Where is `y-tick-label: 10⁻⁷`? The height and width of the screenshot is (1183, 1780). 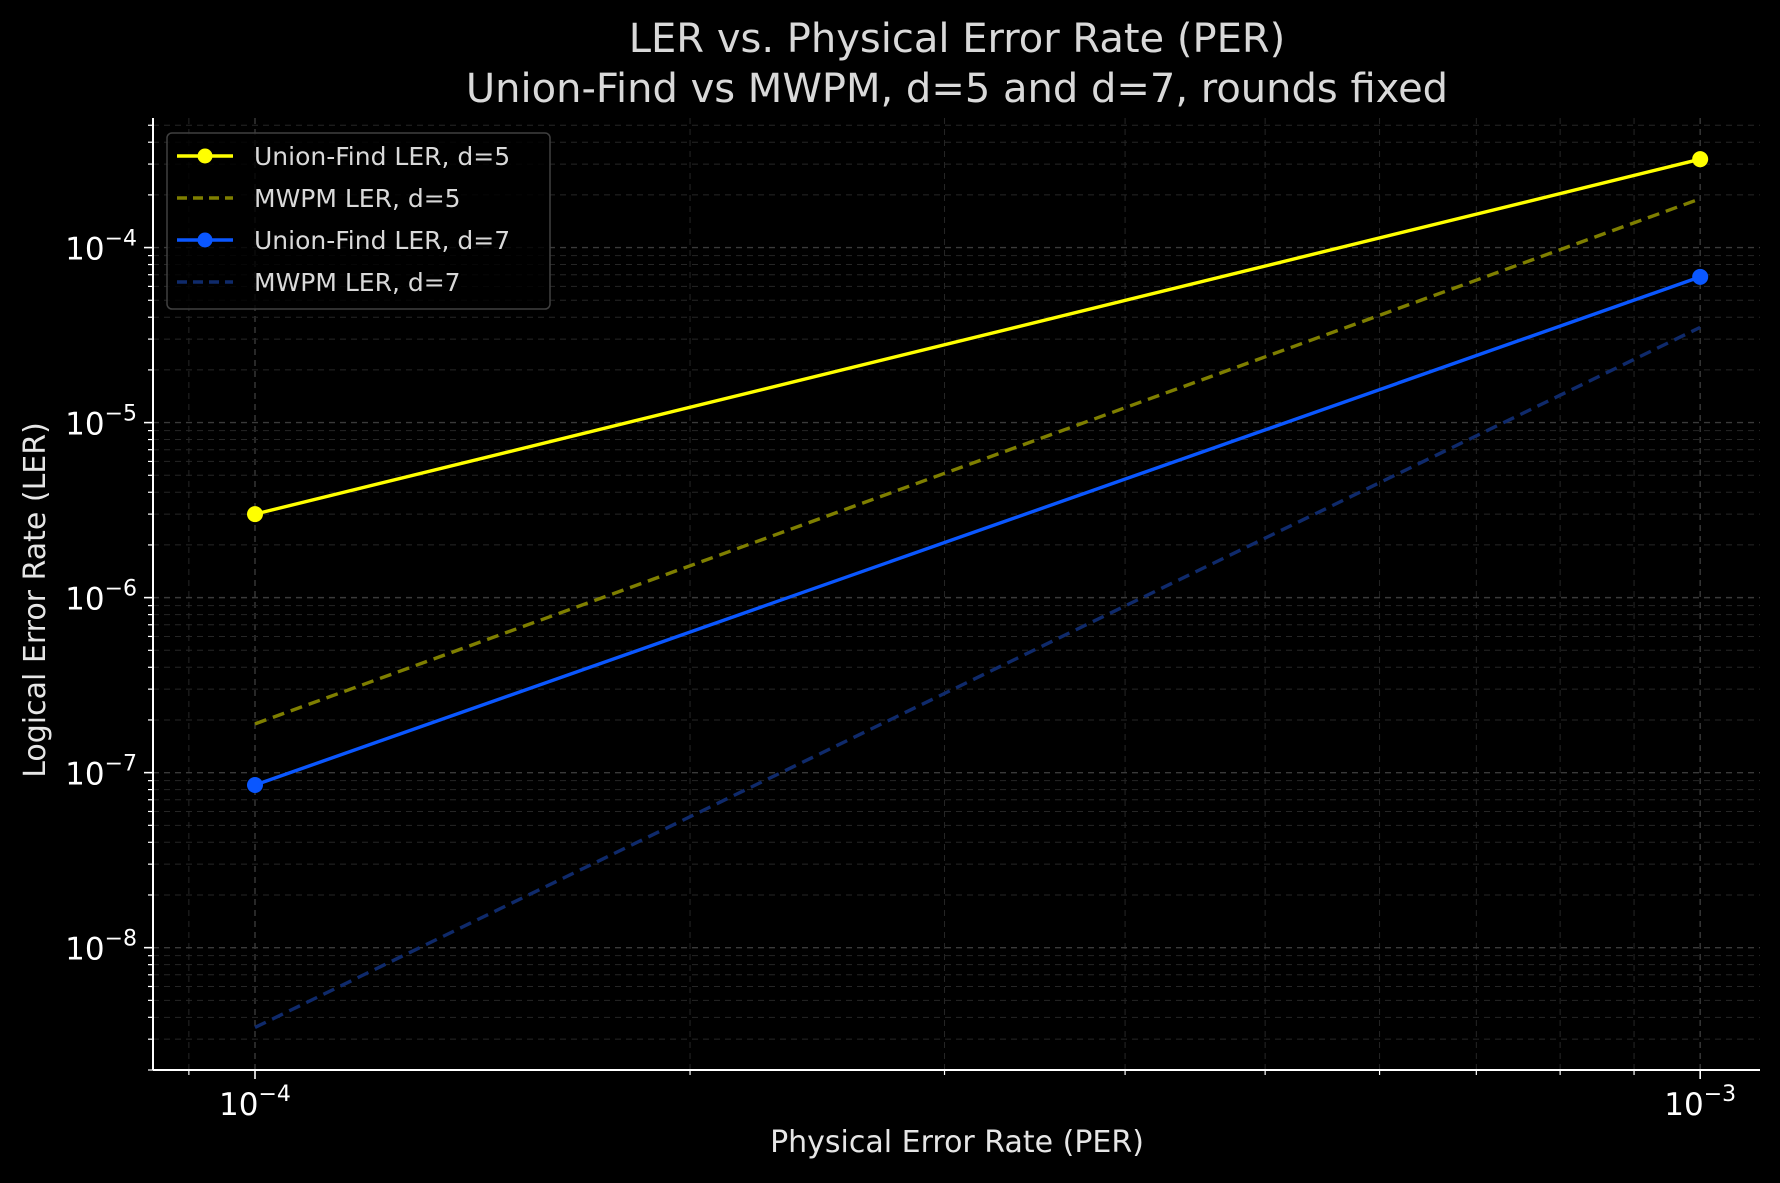 y-tick-label: 10⁻⁷ is located at coordinates (101, 772).